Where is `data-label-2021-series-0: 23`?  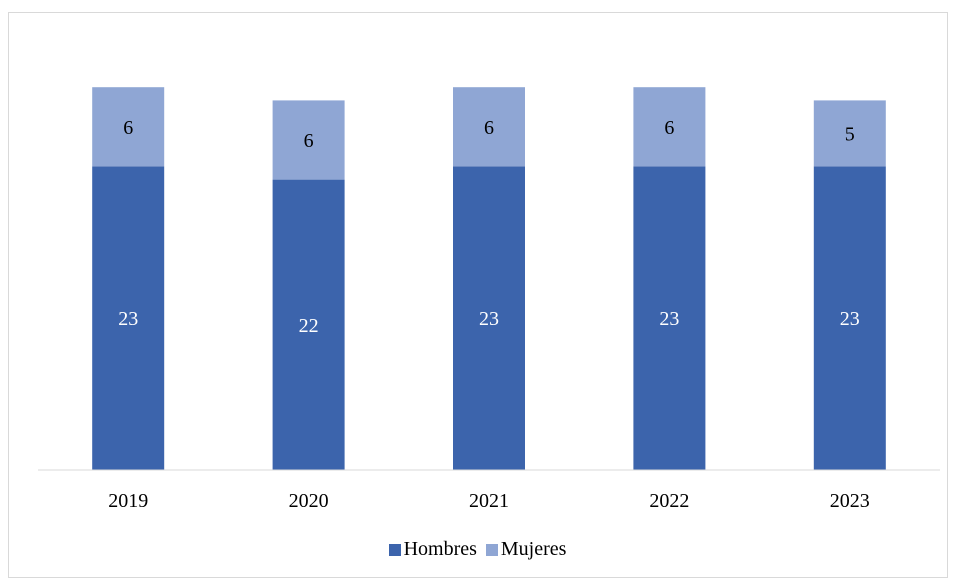
data-label-2021-series-0: 23 is located at coordinates (489, 319).